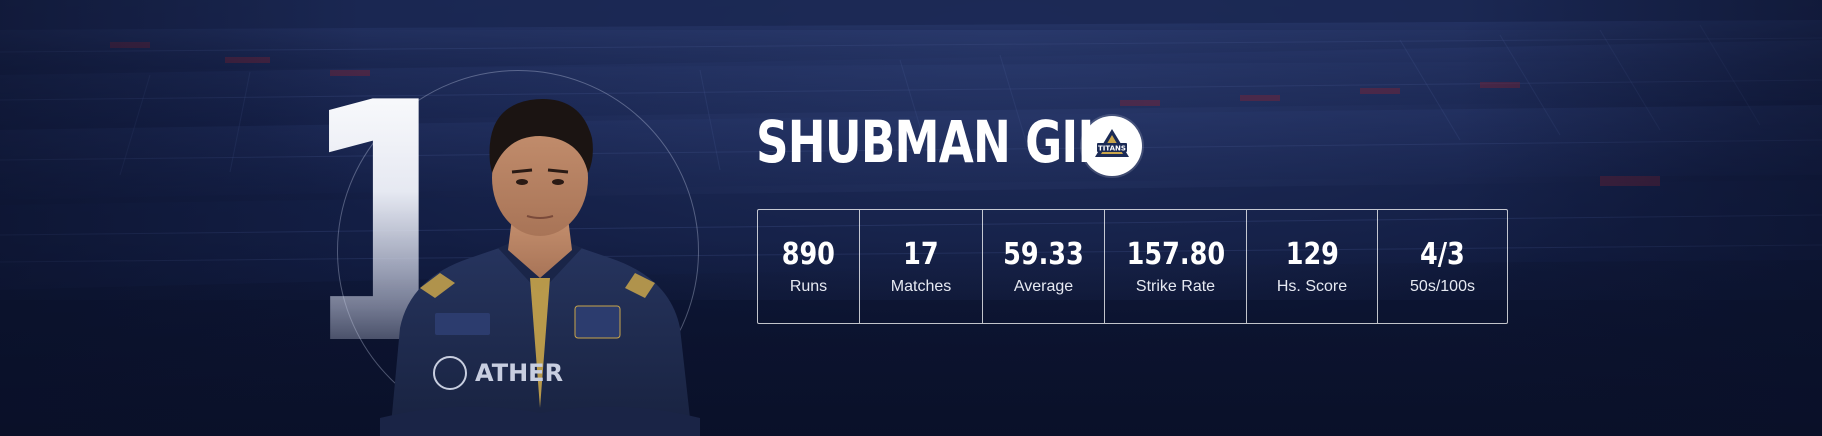  I want to click on stat-label: Strike Rate, so click(1175, 286).